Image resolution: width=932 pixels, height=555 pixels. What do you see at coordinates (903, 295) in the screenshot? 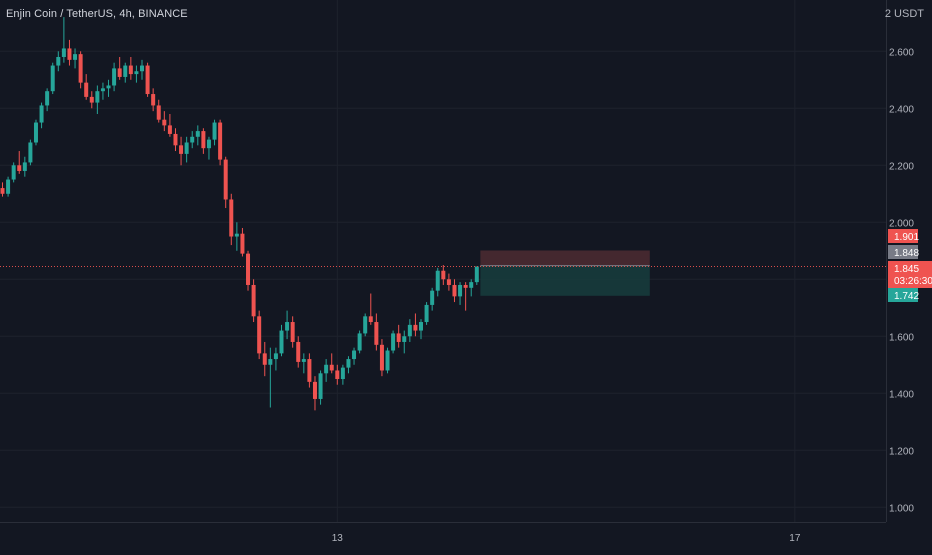
I see `price-tag-target` at bounding box center [903, 295].